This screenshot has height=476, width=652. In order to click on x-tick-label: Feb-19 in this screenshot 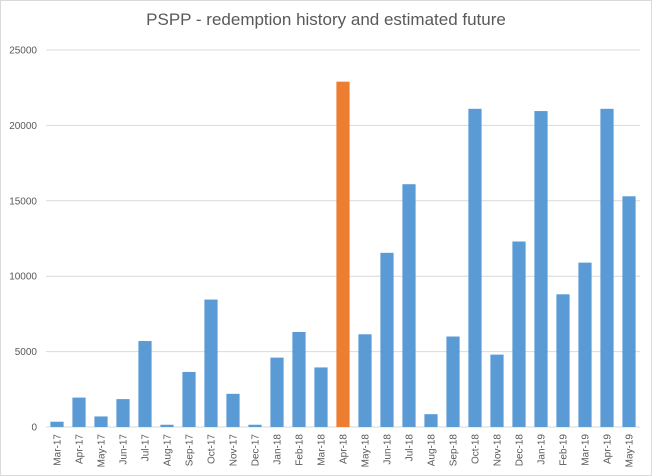, I will do `click(564, 450)`.